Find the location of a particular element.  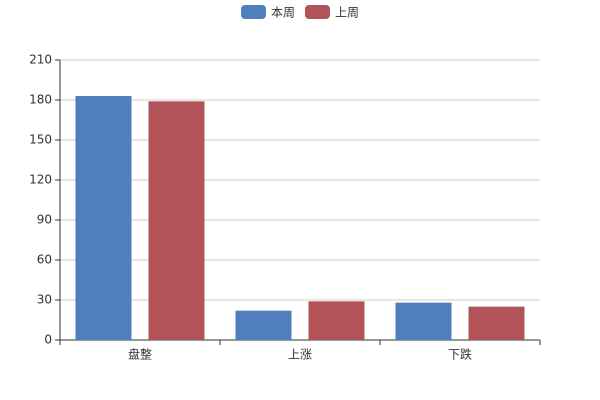

y-tick-label: 90 is located at coordinates (44, 220).